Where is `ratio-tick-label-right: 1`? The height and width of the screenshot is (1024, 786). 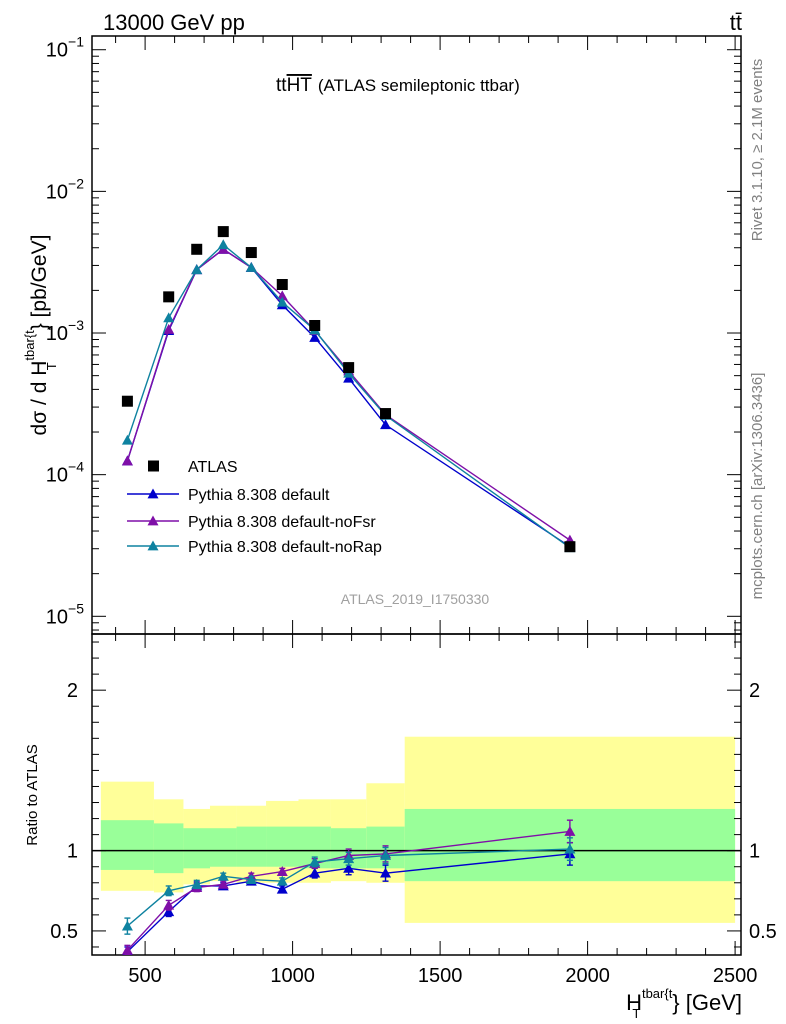 ratio-tick-label-right: 1 is located at coordinates (754, 852).